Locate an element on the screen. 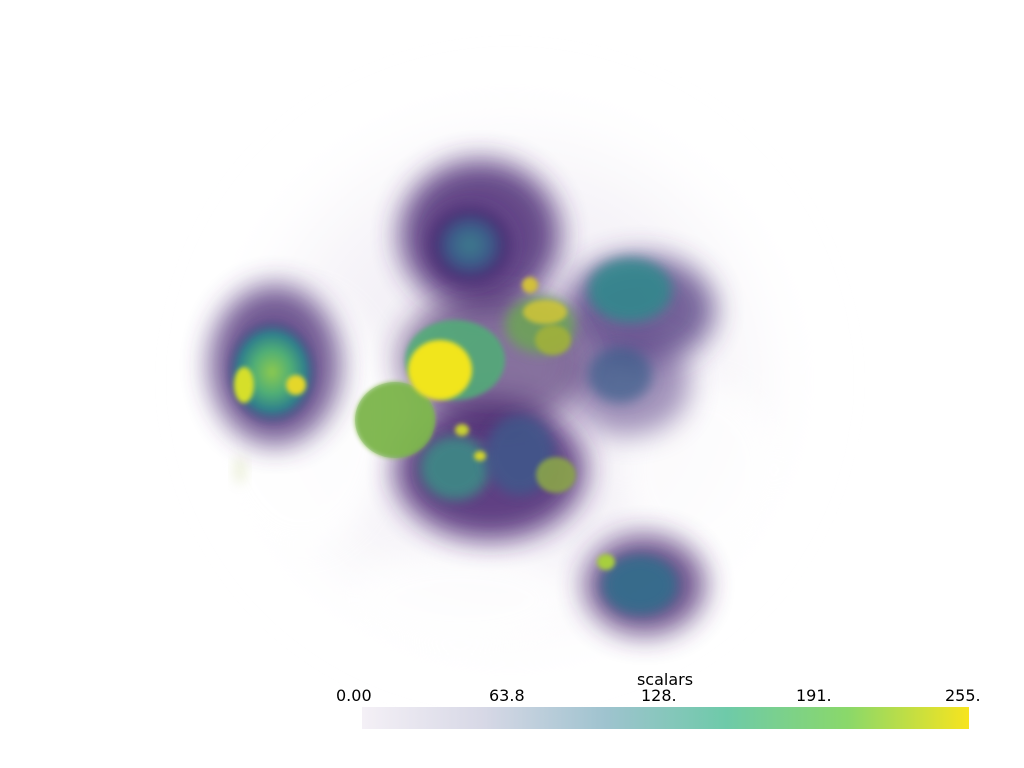 Image resolution: width=1024 pixels, height=768 pixels. colorbar-tick-3: 128. is located at coordinates (659, 695).